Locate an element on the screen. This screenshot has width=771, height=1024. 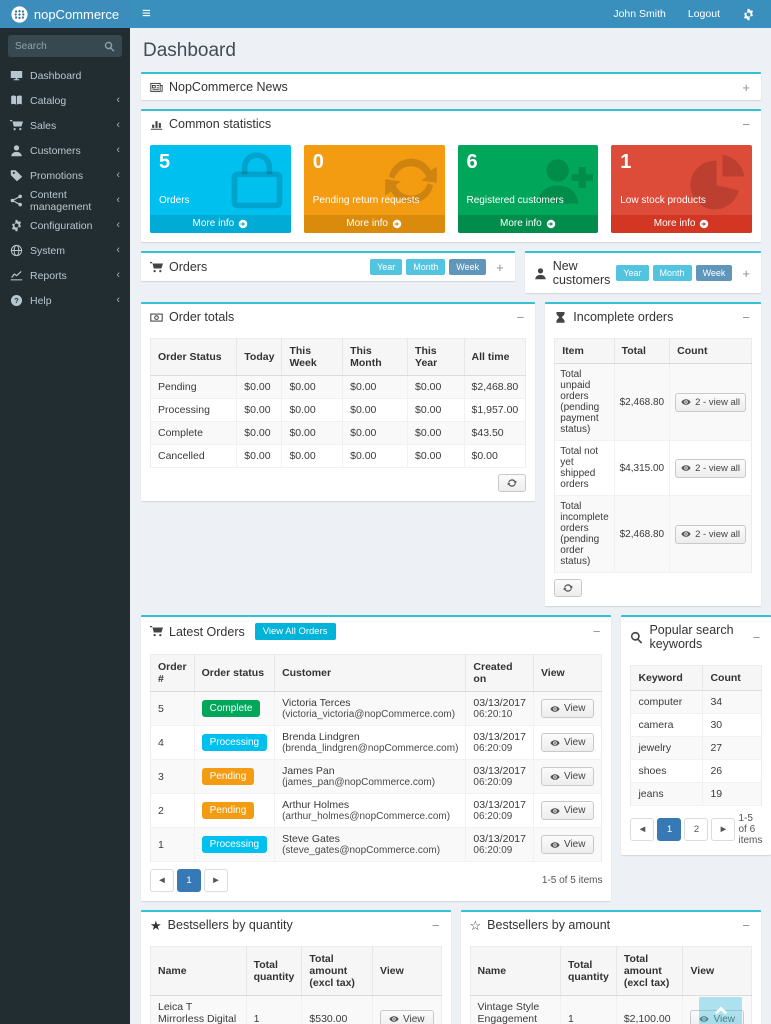
pager-page-button: 2 is located at coordinates (696, 829).